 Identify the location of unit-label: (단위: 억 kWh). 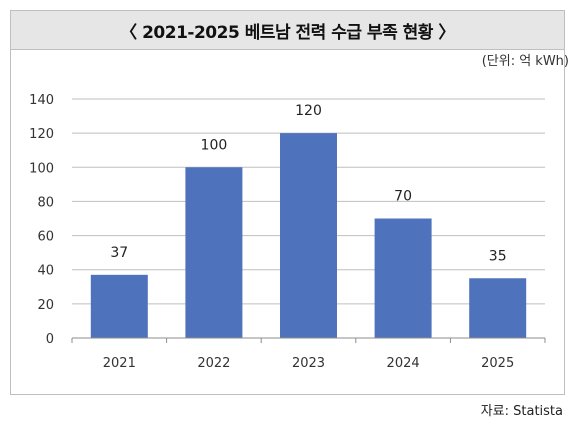
(525, 61).